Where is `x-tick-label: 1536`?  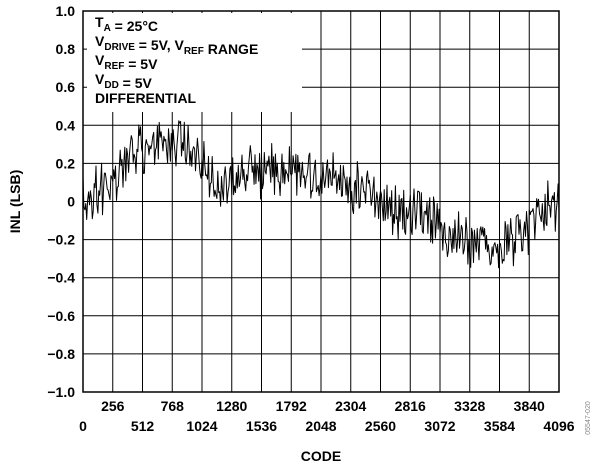
x-tick-label: 1536 is located at coordinates (261, 426).